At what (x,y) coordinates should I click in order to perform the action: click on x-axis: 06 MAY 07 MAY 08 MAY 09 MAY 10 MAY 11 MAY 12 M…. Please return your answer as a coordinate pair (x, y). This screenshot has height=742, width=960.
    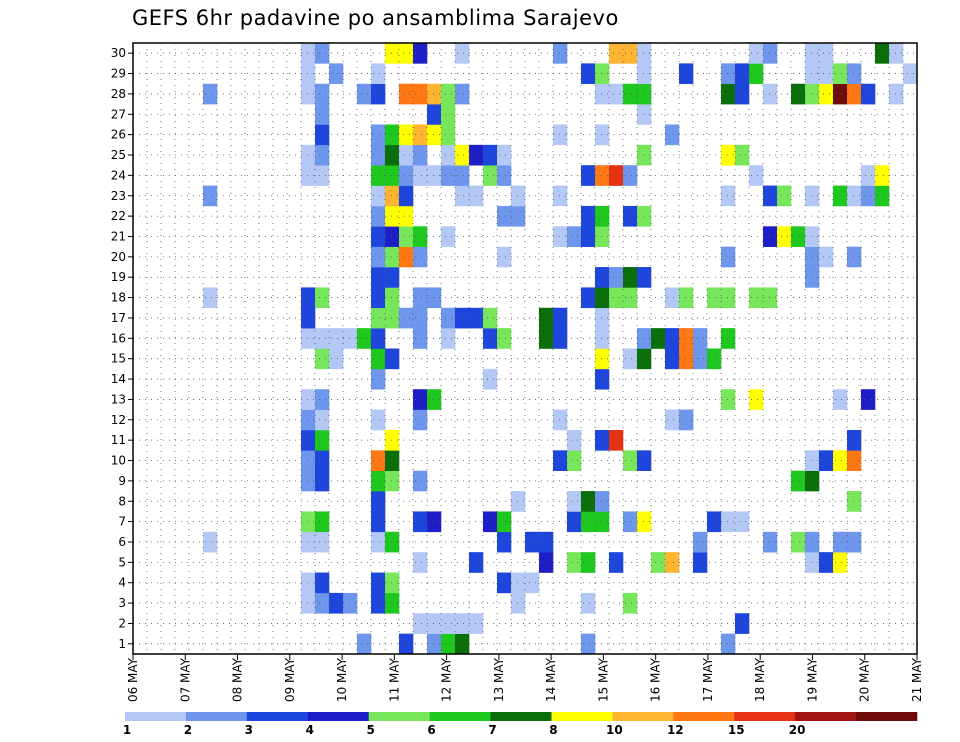
    Looking at the image, I should click on (525, 678).